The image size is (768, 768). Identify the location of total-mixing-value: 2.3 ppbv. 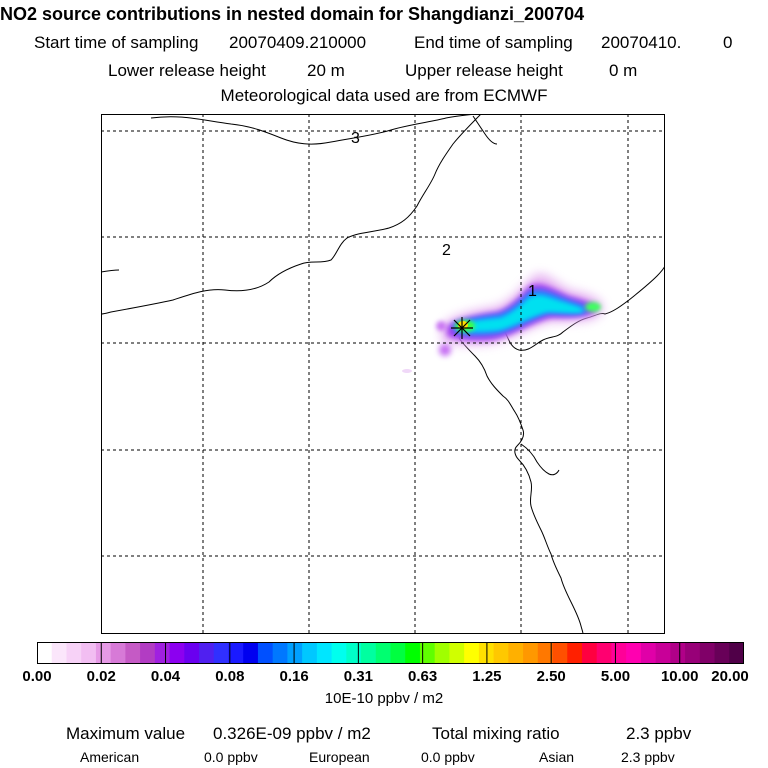
(659, 733).